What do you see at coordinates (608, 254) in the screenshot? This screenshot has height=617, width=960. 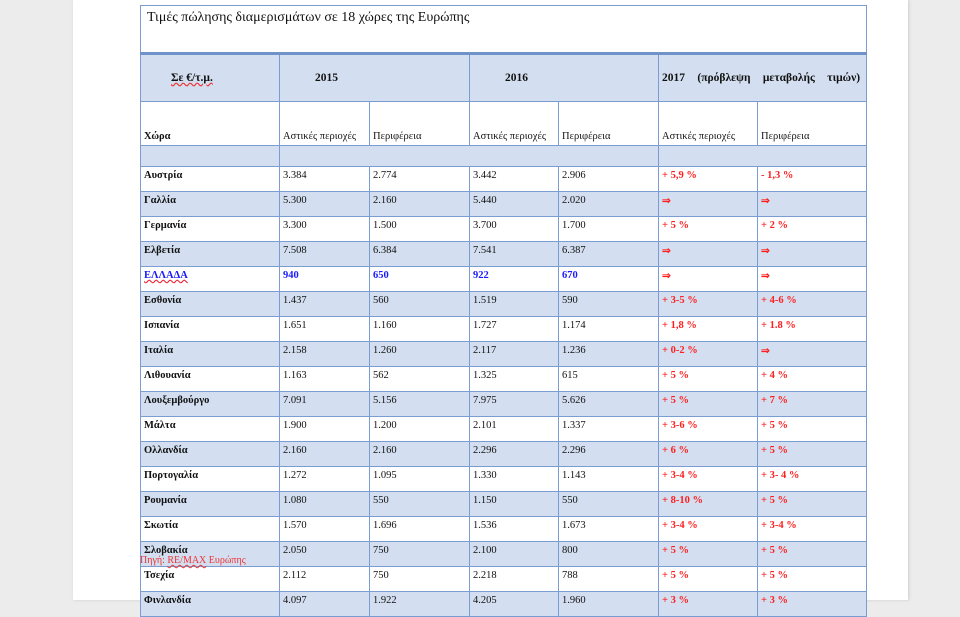 I see `price-cell: 6.387` at bounding box center [608, 254].